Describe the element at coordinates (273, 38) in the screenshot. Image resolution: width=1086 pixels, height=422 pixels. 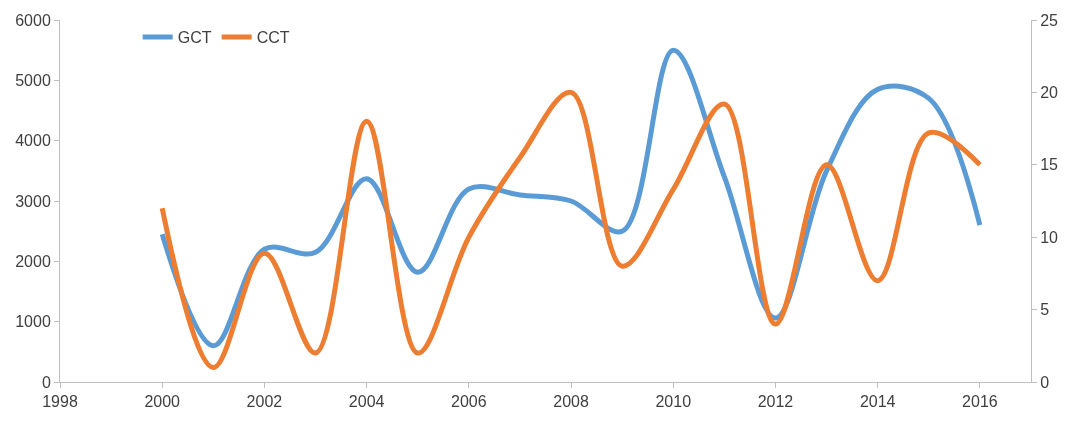
I see `legend-label: CCT` at that location.